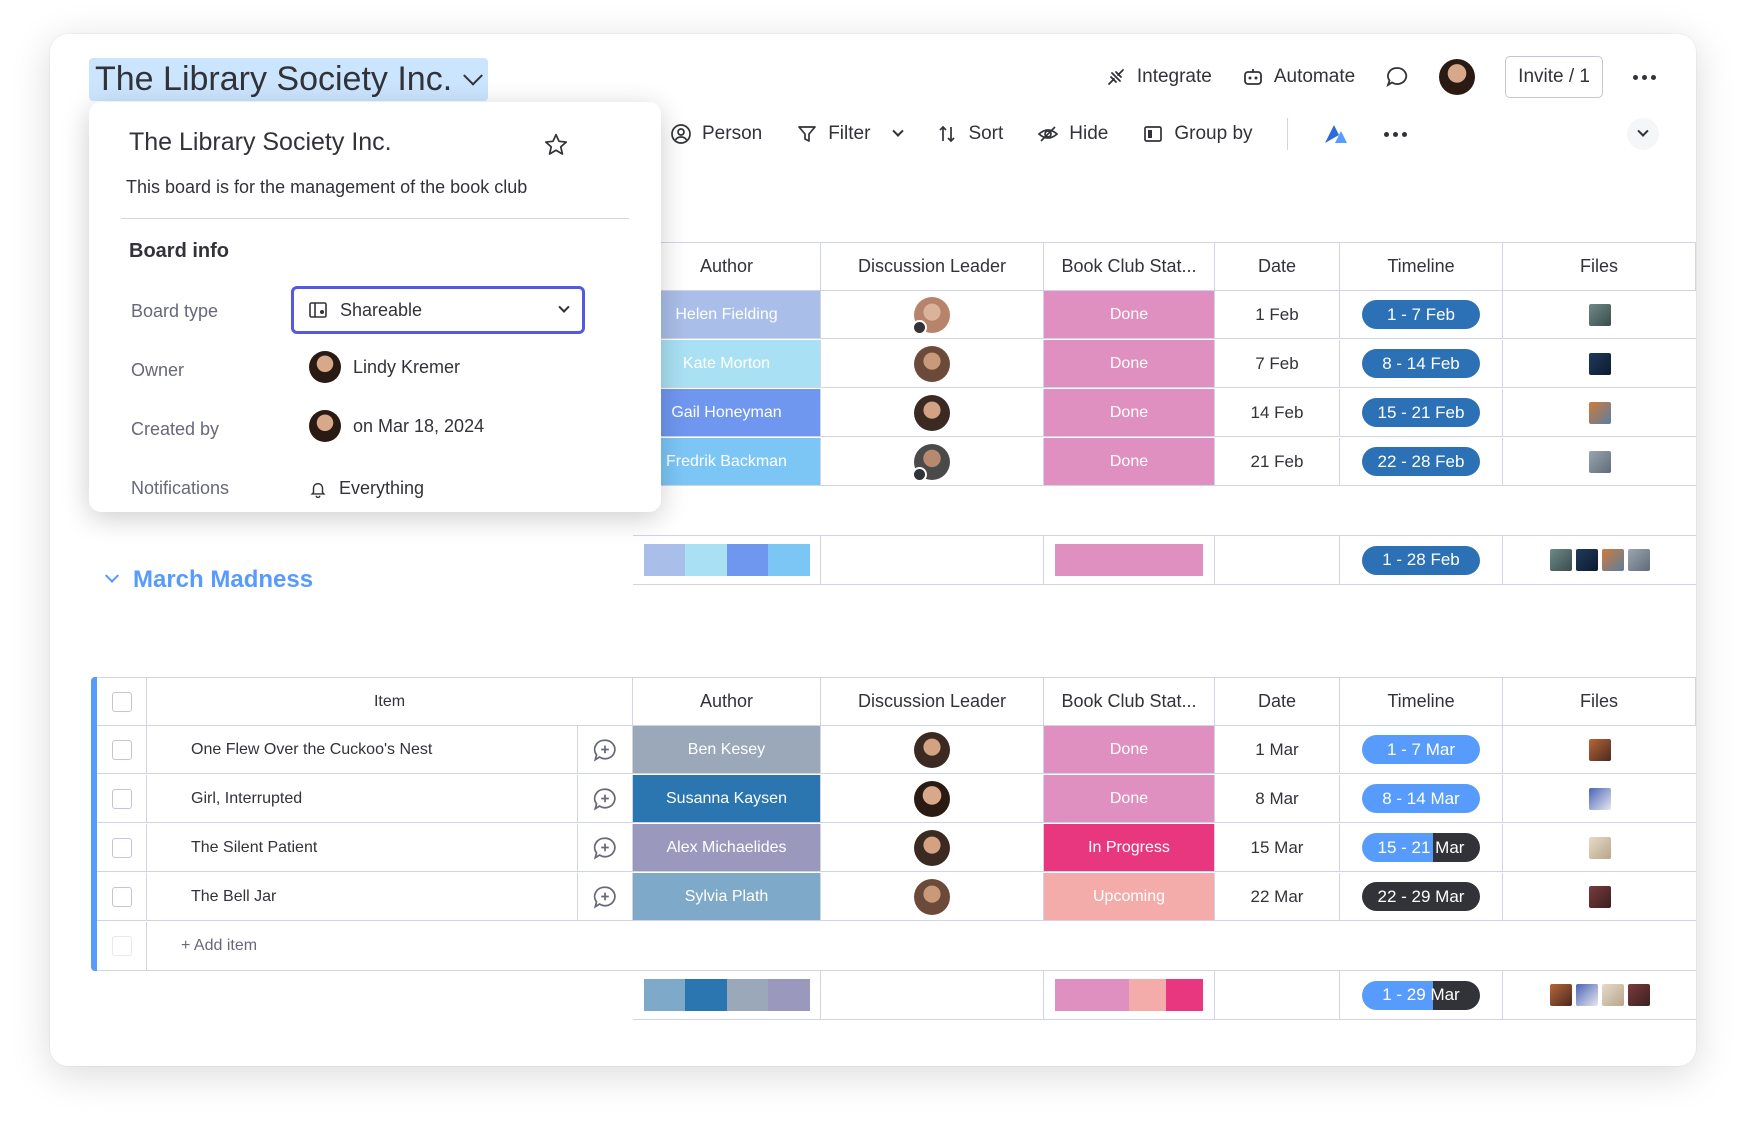 This screenshot has width=1745, height=1131. Describe the element at coordinates (1644, 77) in the screenshot. I see `more-options-icon` at that location.